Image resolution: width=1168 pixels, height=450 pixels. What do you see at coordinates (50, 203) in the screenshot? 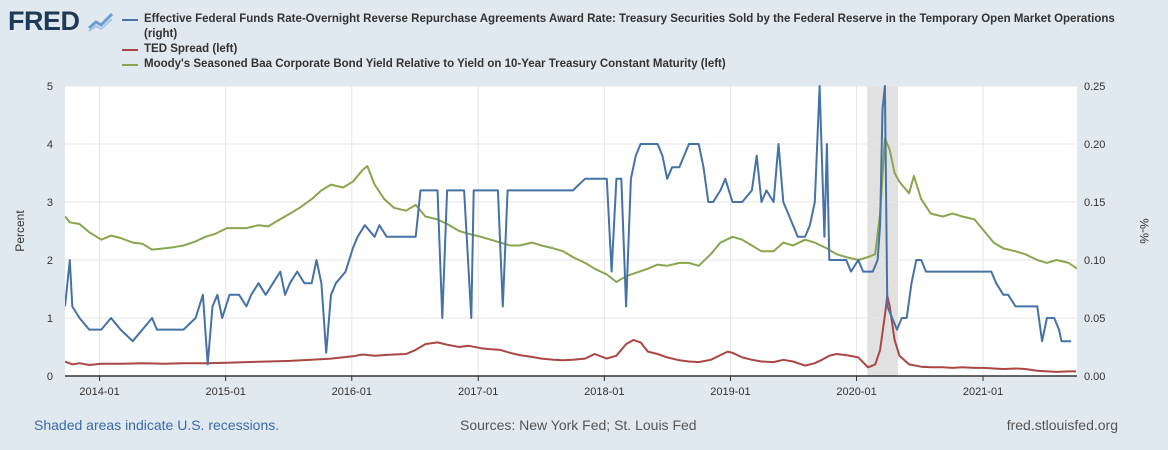
I see `y-tick-label-left: 3` at bounding box center [50, 203].